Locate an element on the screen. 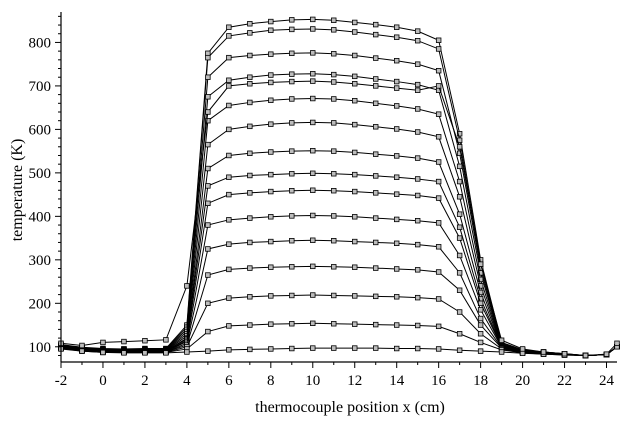 This screenshot has width=621, height=421. x-tick-label: 6 is located at coordinates (229, 381).